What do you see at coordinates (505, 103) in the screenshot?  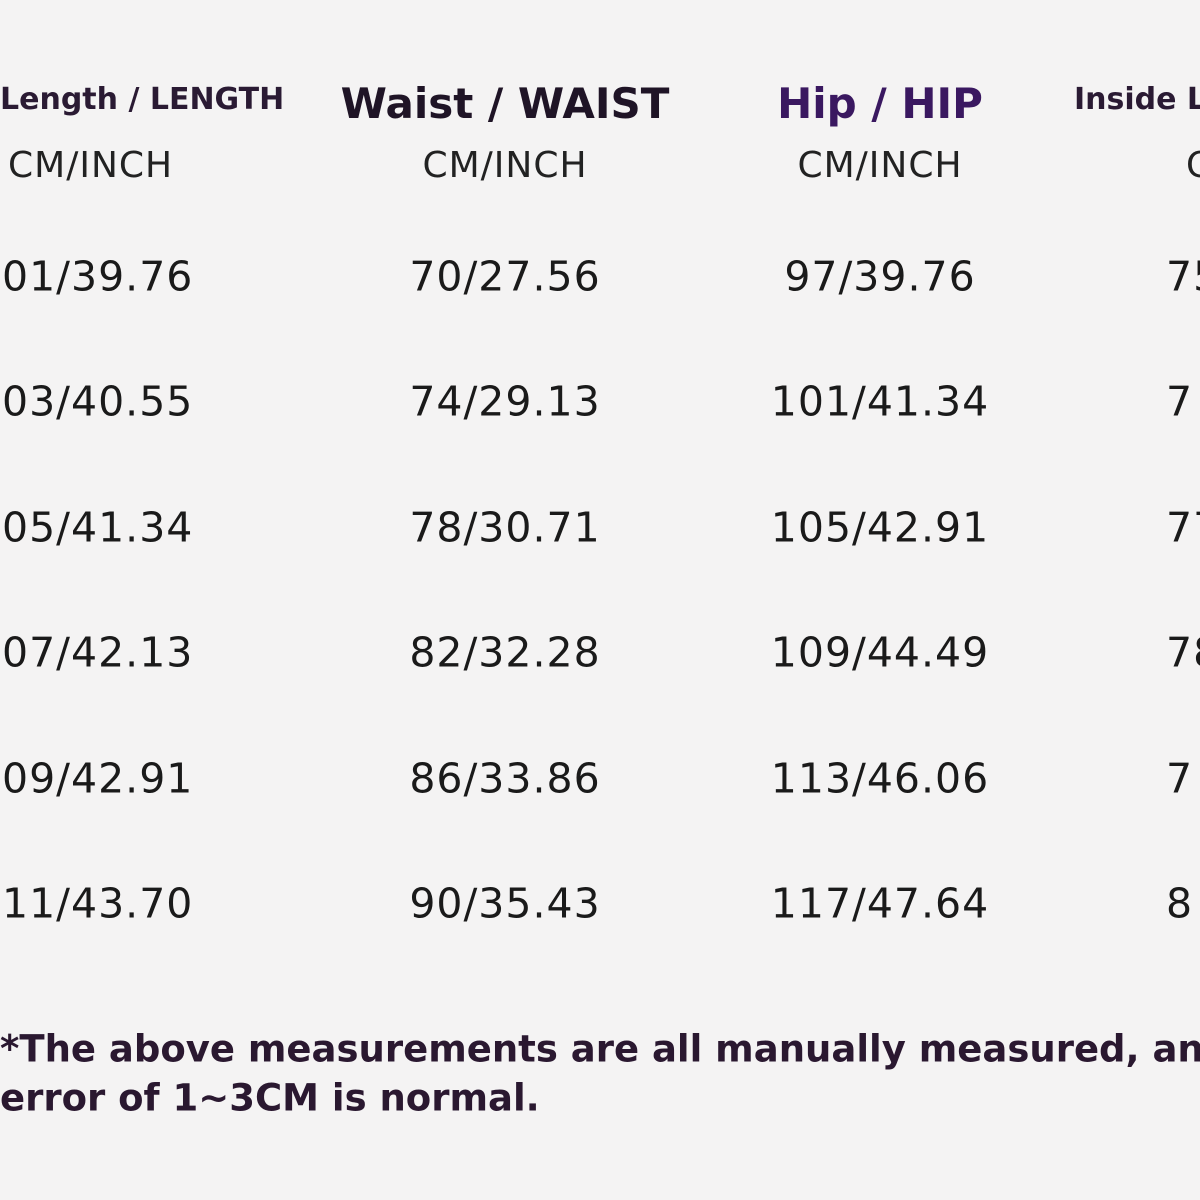 I see `column-header: Waist / WAIST` at bounding box center [505, 103].